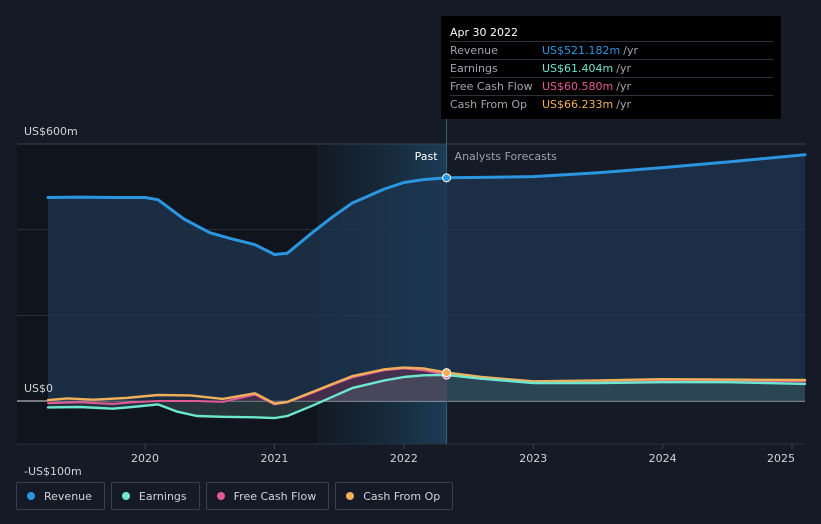  I want to click on legend-label: Revenue, so click(68, 496).